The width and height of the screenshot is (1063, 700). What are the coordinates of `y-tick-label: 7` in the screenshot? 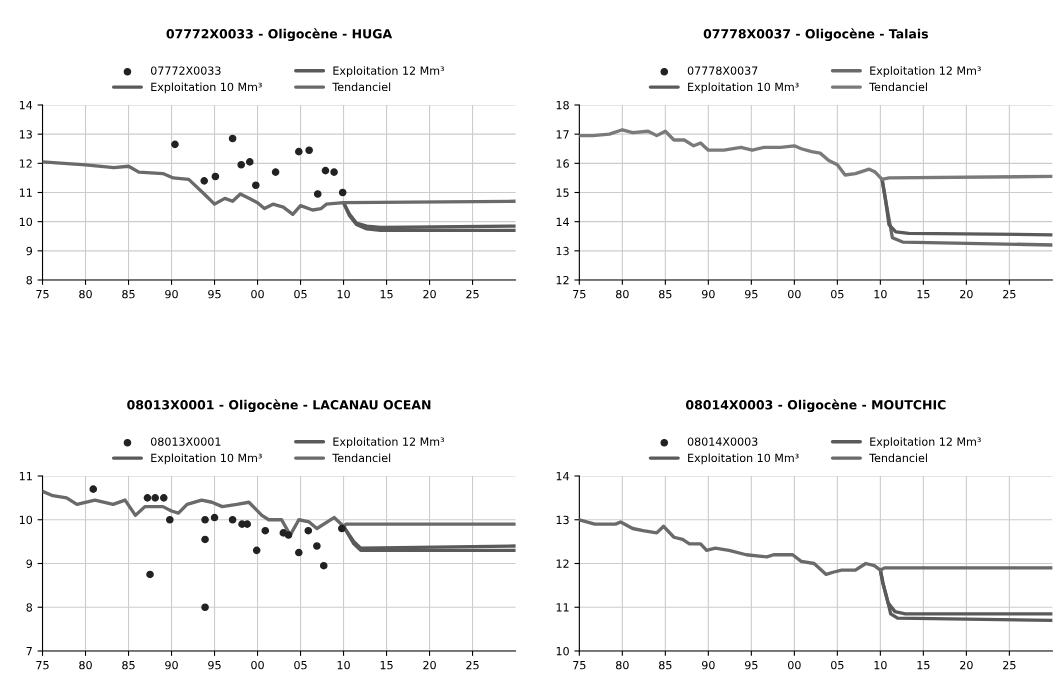 It's located at (29, 651).